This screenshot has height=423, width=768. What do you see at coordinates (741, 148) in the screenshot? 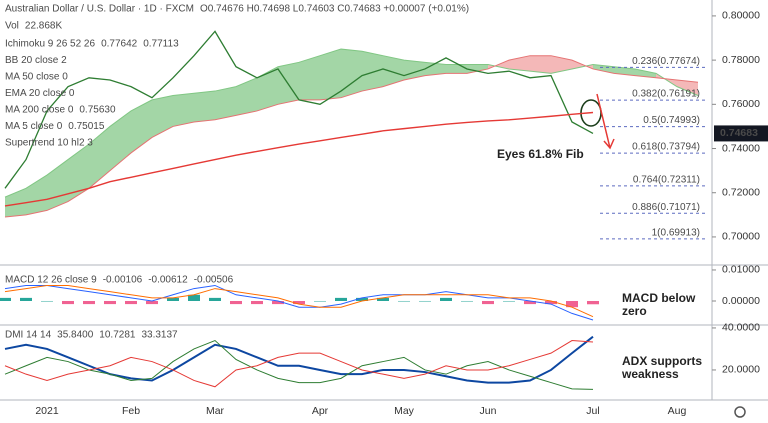
I see `y-tick-label: 0.74000` at bounding box center [741, 148].